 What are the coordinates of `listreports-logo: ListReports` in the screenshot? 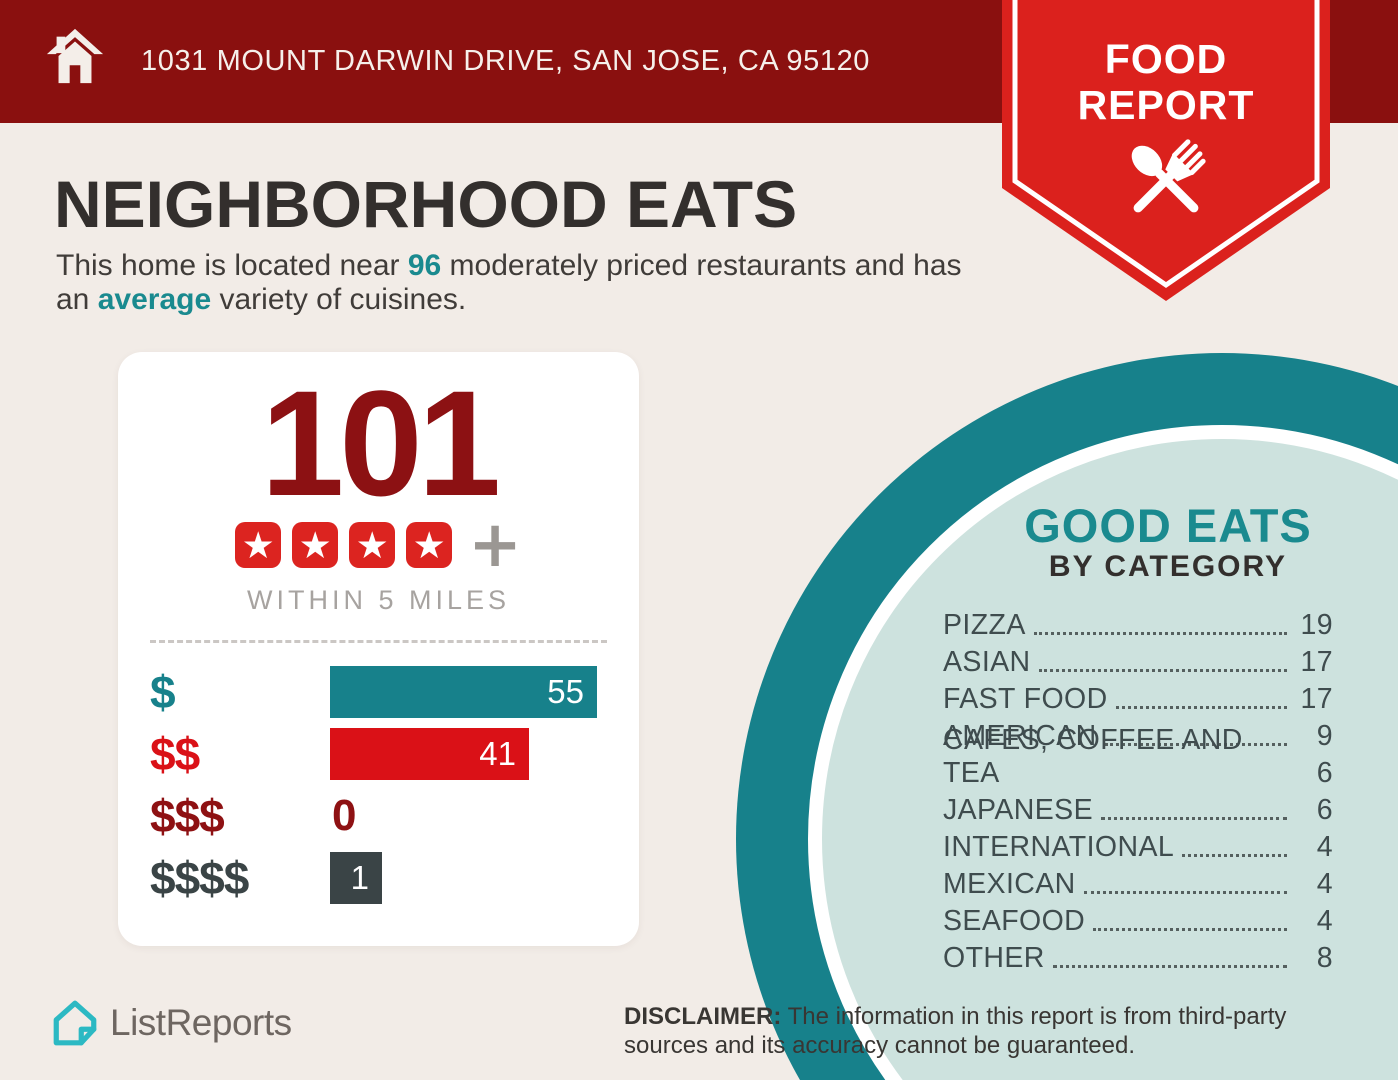 It's located at (171, 1023).